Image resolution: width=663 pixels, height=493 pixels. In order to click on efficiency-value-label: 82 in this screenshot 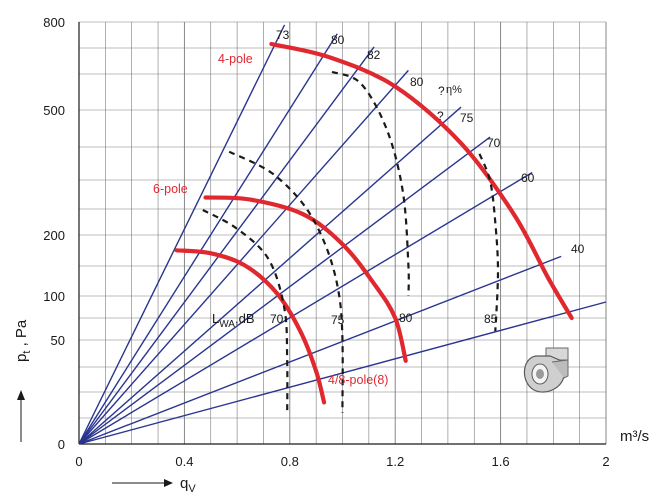, I will do `click(374, 55)`.